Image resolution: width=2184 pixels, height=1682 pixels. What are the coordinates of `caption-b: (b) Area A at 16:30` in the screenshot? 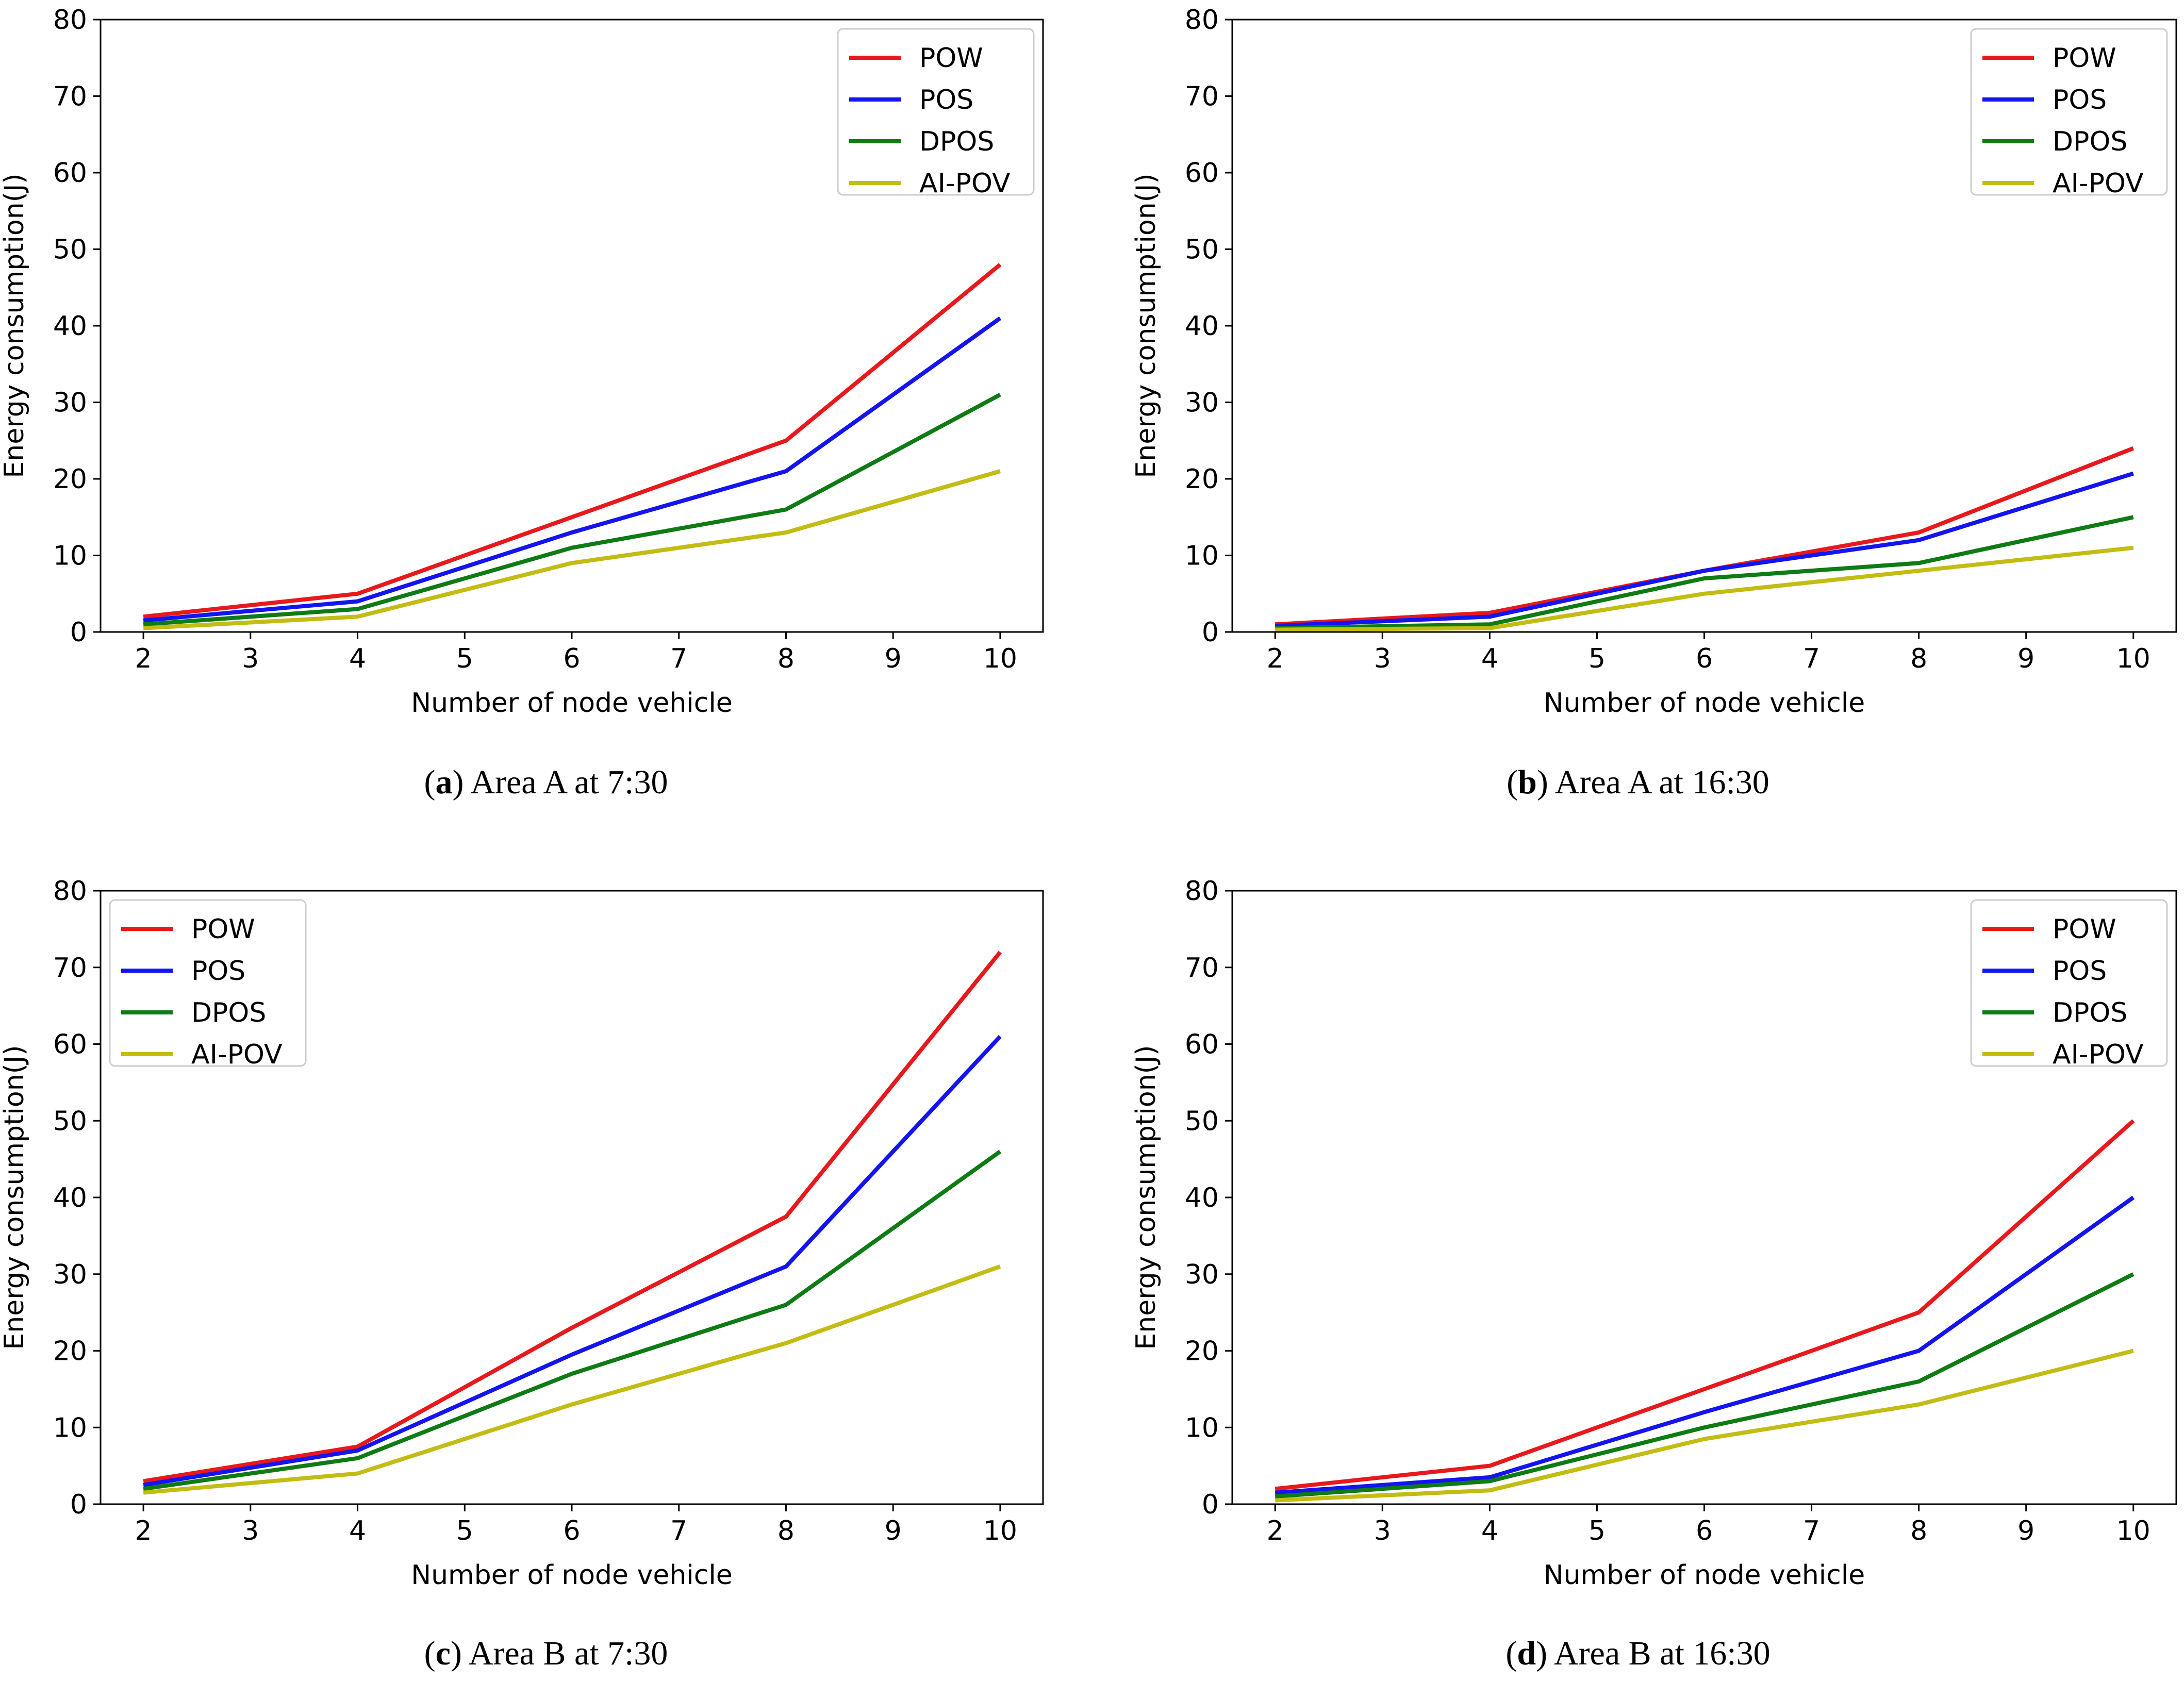 It's located at (1638, 782).